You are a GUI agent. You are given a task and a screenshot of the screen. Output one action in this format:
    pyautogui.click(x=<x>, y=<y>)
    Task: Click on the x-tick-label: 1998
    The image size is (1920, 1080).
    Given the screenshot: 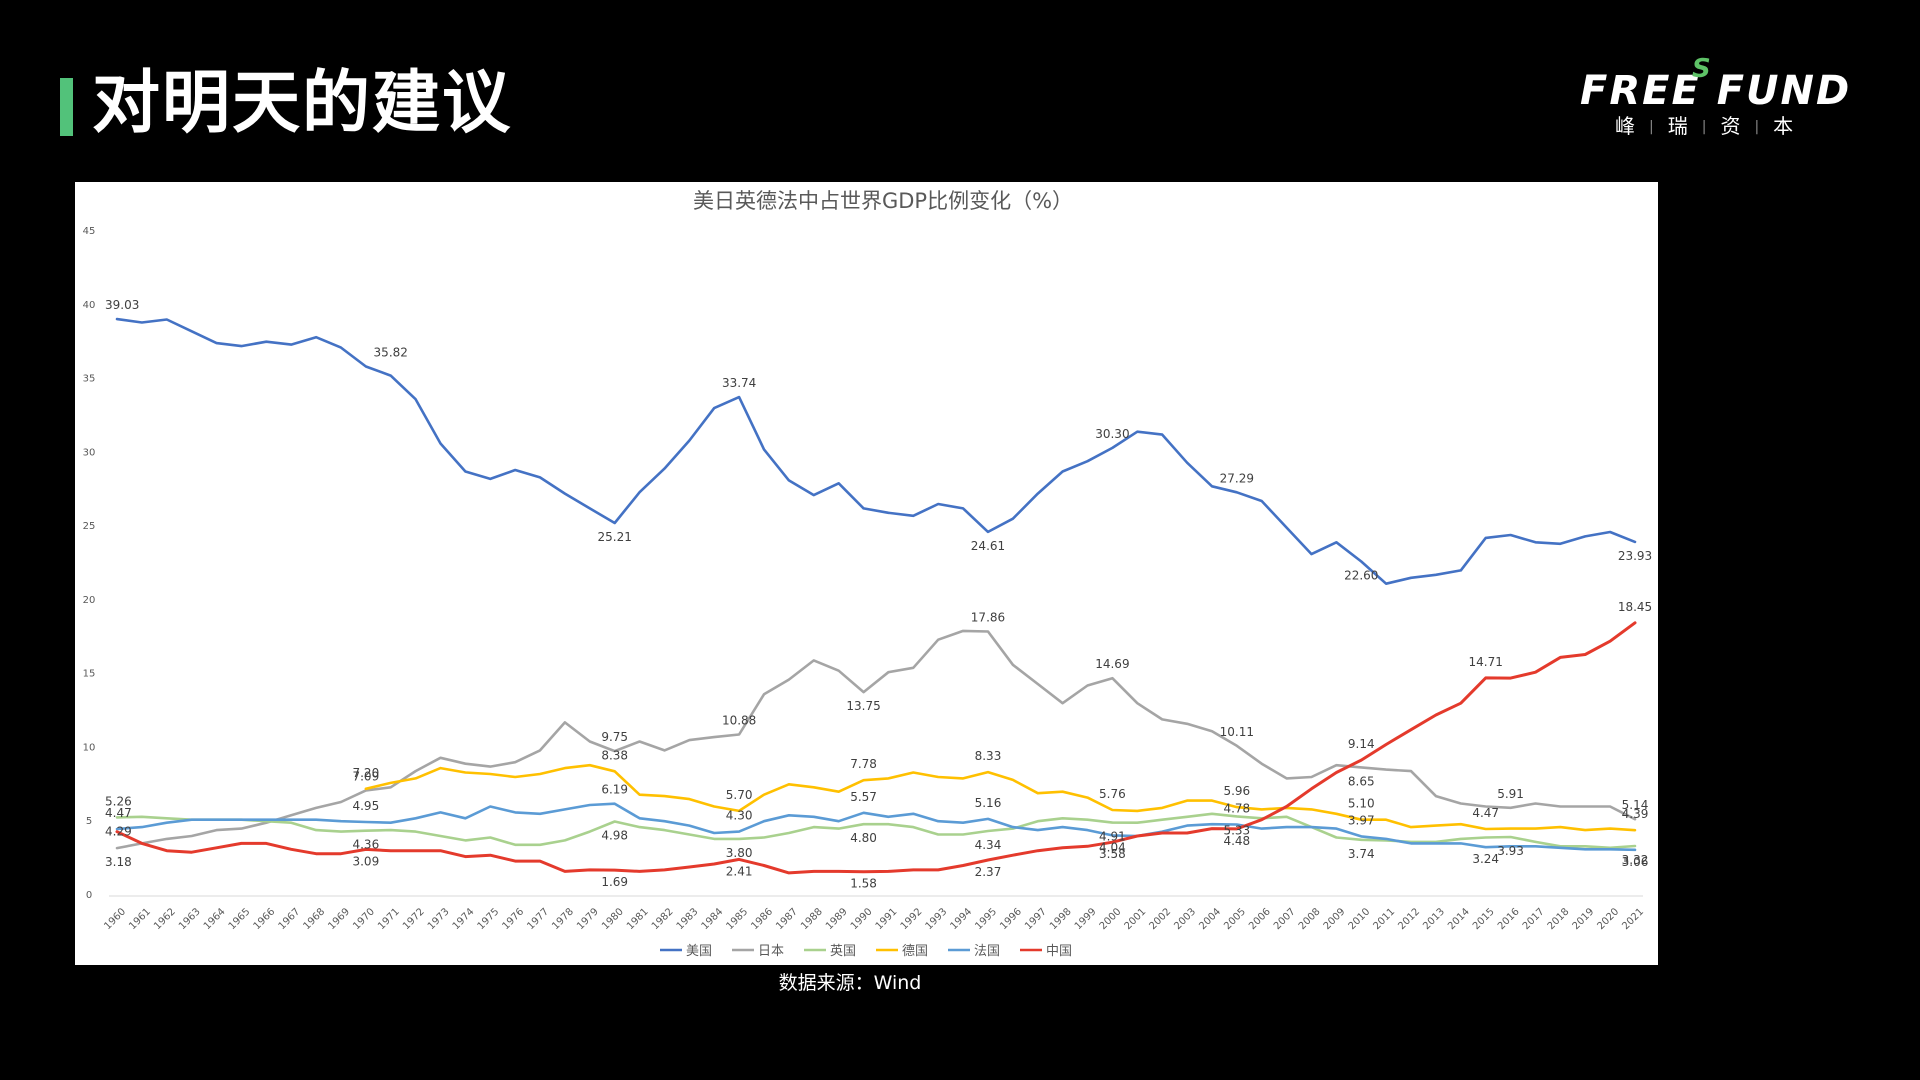 What is the action you would take?
    pyautogui.click(x=1061, y=919)
    